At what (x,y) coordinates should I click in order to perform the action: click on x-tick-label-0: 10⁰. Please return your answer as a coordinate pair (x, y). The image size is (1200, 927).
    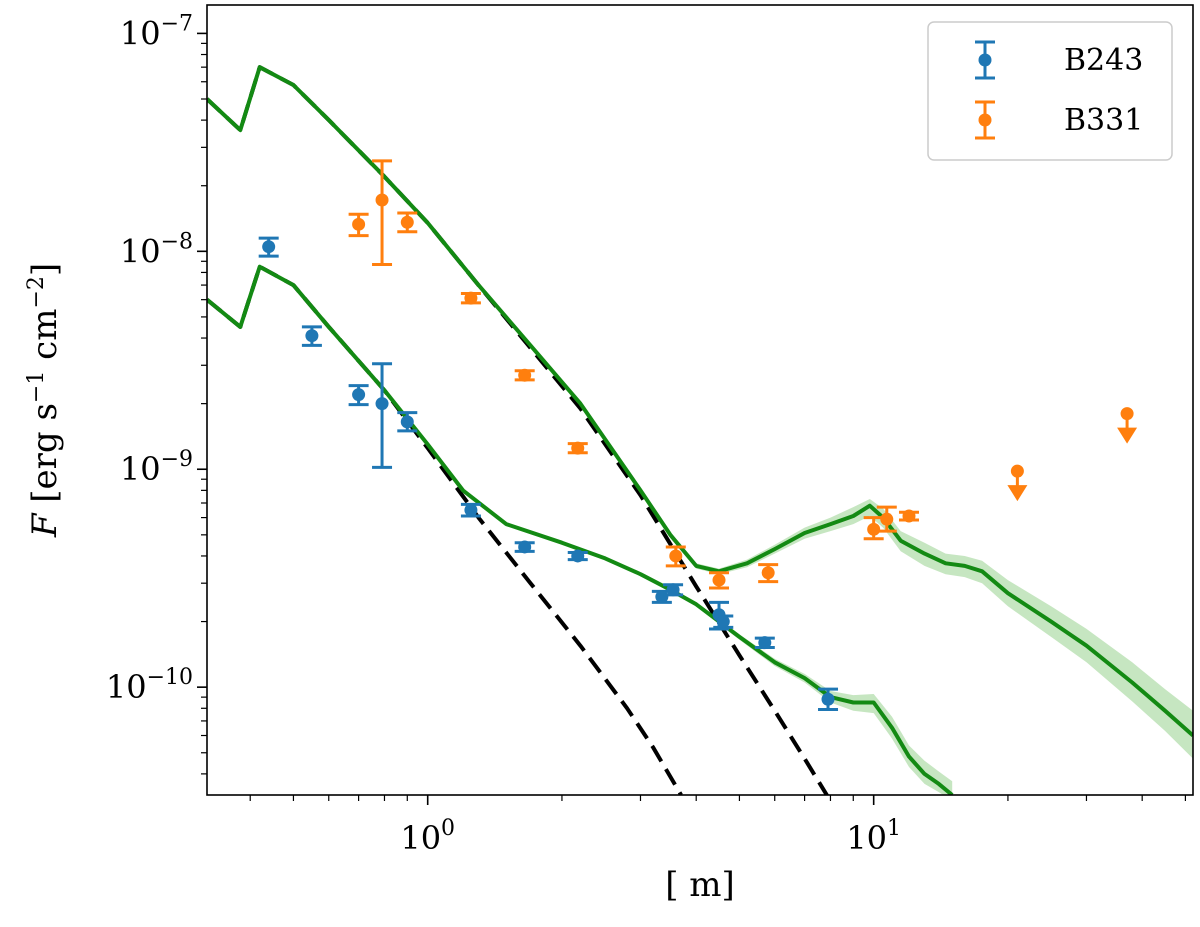
    Looking at the image, I should click on (427, 836).